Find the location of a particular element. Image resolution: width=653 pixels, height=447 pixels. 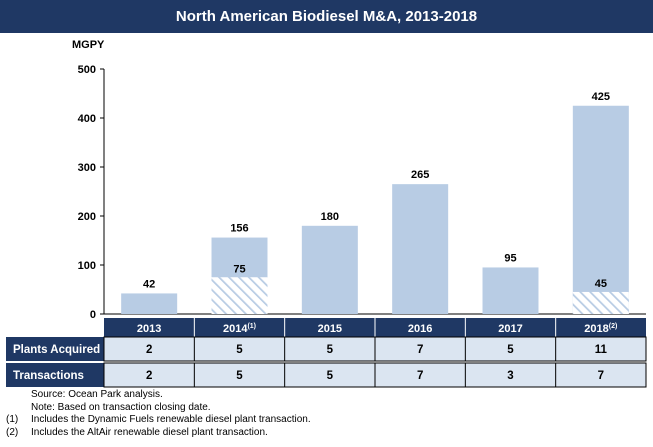

x-tick-label: 2013 is located at coordinates (149, 329).